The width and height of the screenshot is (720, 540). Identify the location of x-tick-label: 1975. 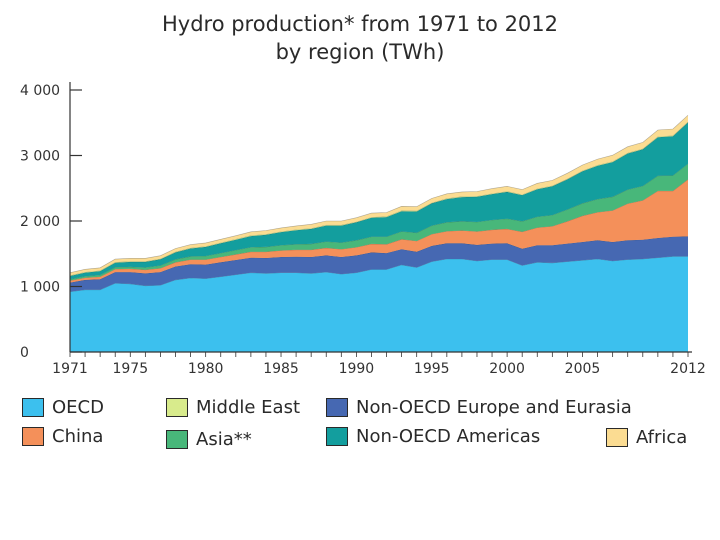
(130, 369).